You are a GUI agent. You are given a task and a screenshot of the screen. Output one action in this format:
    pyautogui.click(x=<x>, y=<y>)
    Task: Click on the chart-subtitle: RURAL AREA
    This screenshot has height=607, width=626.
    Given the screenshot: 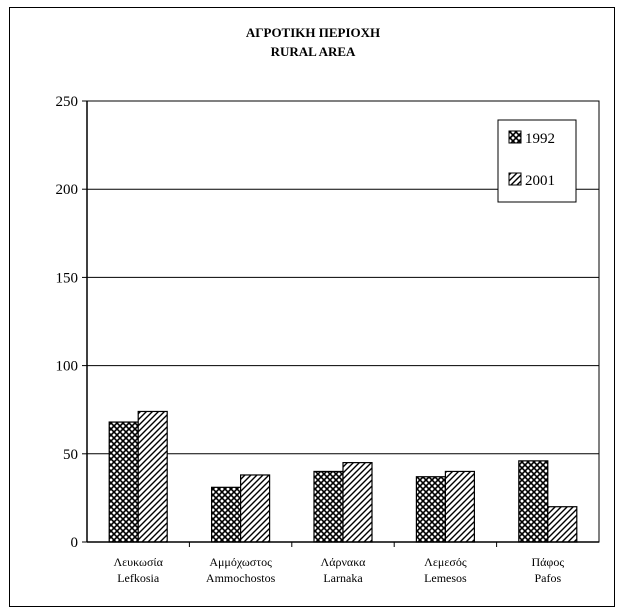 What is the action you would take?
    pyautogui.click(x=313, y=51)
    